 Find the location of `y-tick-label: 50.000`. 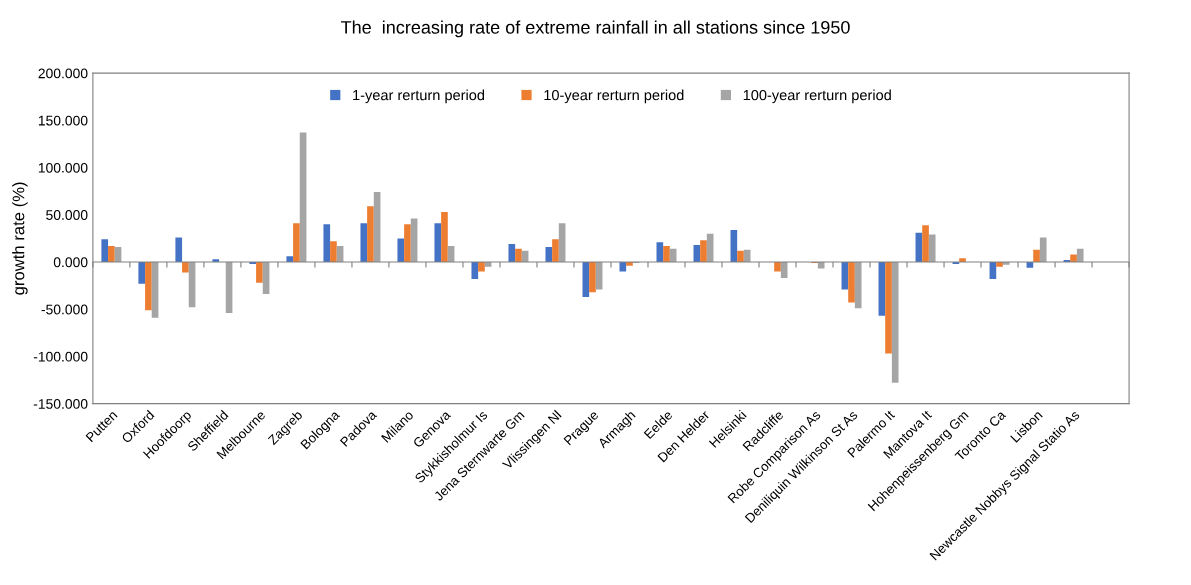

y-tick-label: 50.000 is located at coordinates (67, 215).